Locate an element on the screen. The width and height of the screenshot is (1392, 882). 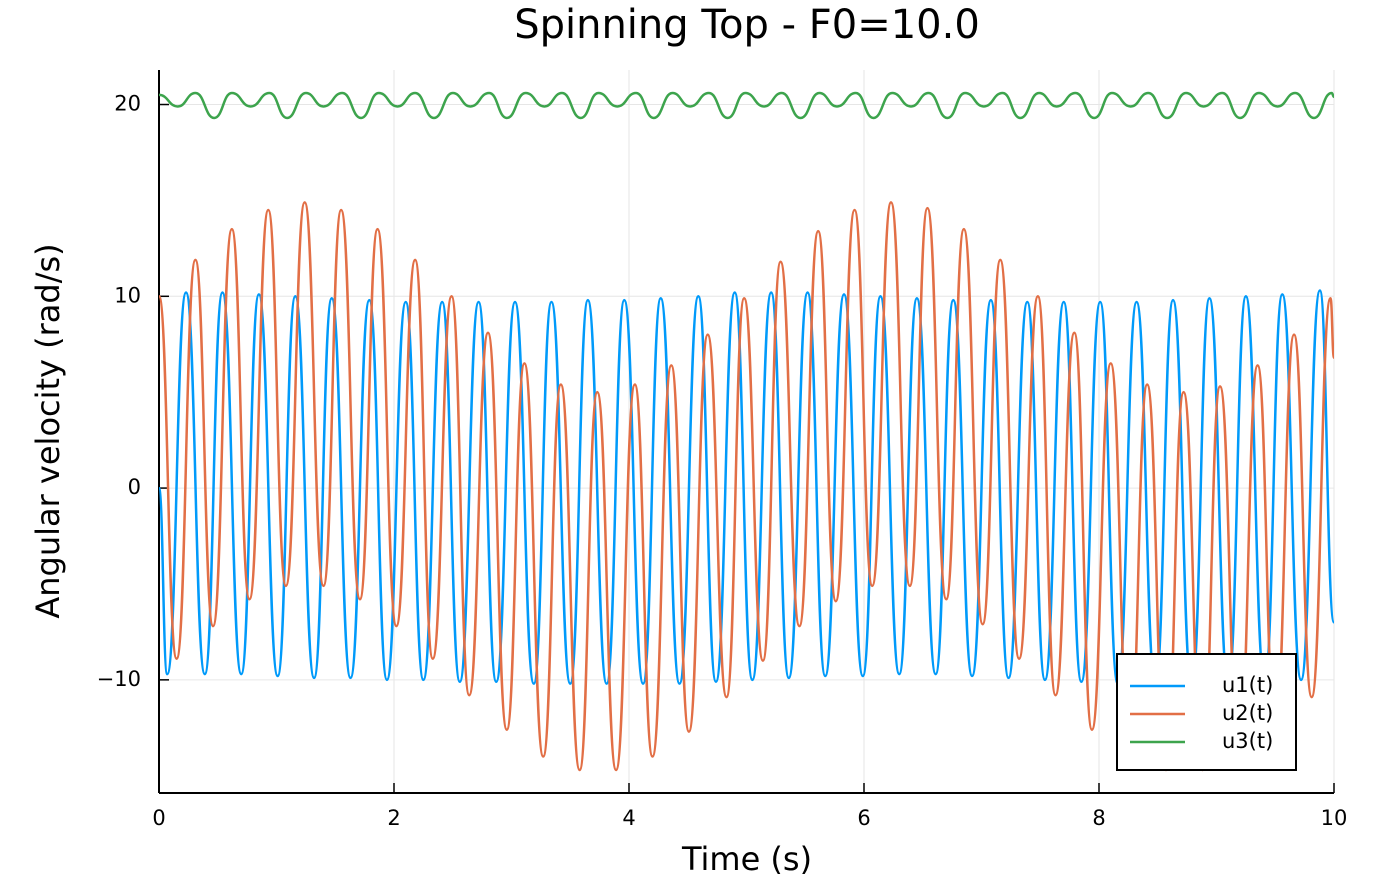
y-tick-label: 20 is located at coordinates (127, 104).